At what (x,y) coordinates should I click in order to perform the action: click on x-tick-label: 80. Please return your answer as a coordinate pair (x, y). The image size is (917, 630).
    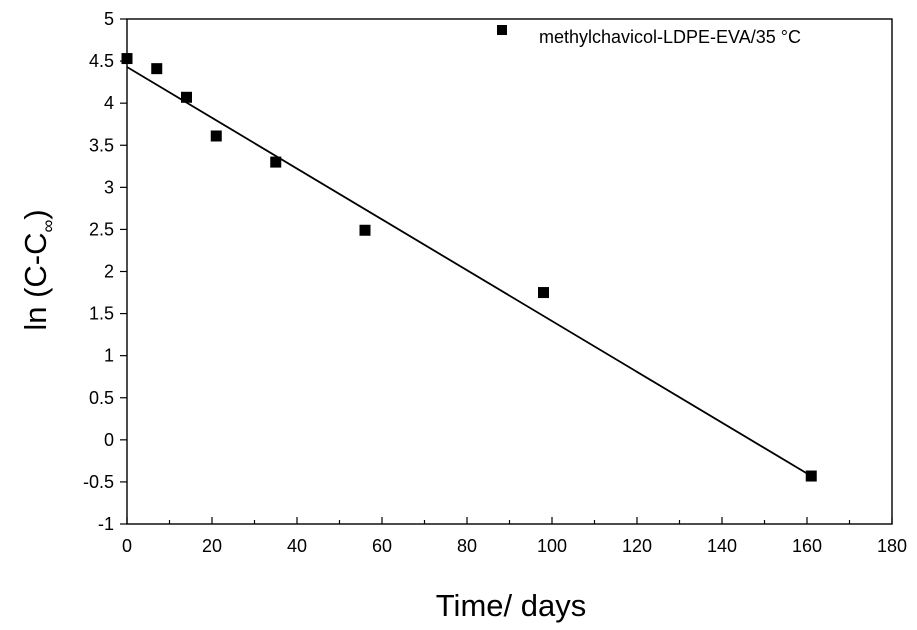
    Looking at the image, I should click on (467, 546).